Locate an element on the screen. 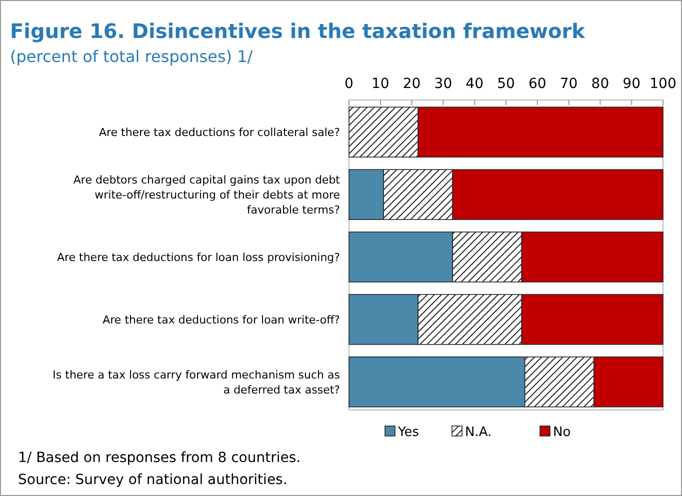 This screenshot has width=682, height=496. x-tick-label: 30 is located at coordinates (443, 84).